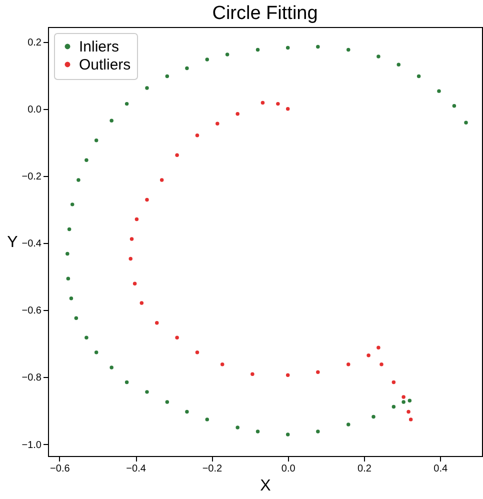 This screenshot has height=499, width=483. What do you see at coordinates (32, 445) in the screenshot?
I see `y-tick-label: −1.0` at bounding box center [32, 445].